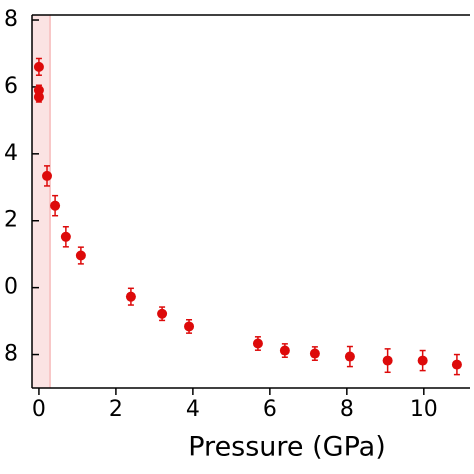 This screenshot has height=474, width=474. I want to click on x-tick-label: 4, so click(193, 409).